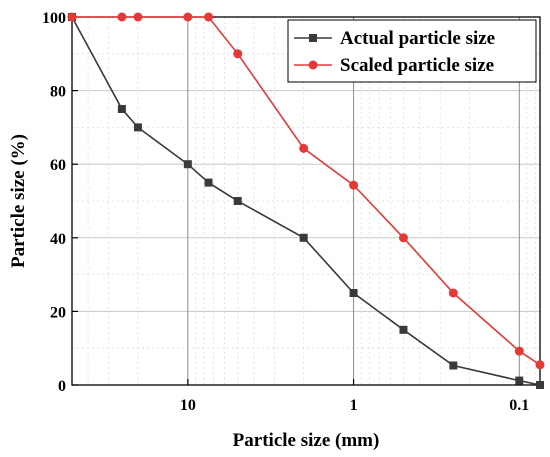  Describe the element at coordinates (18, 201) in the screenshot. I see `y-axis-title: Particle size (%)` at that location.